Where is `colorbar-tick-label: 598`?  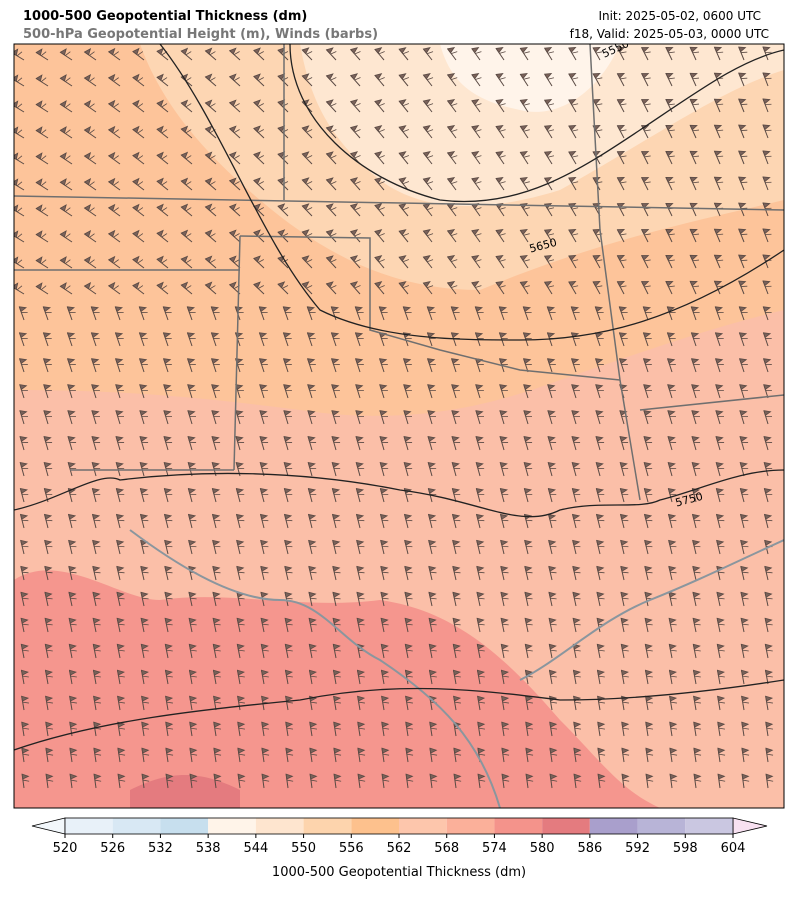 colorbar-tick-label: 598 is located at coordinates (685, 848).